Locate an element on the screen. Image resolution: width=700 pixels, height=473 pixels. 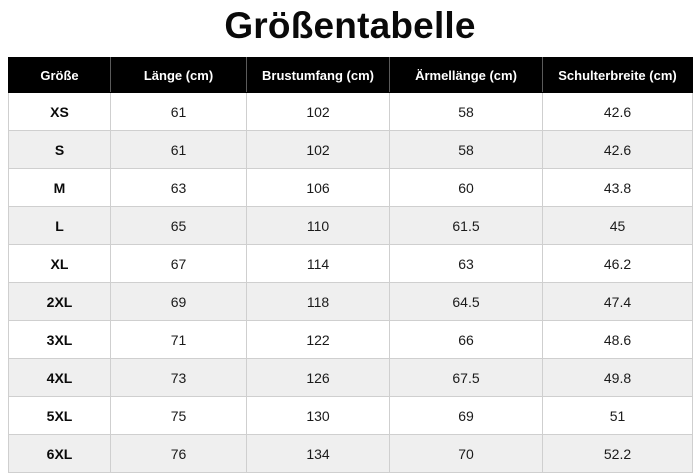
table-row: XS 61 102 58 42.6 is located at coordinates (350, 111).